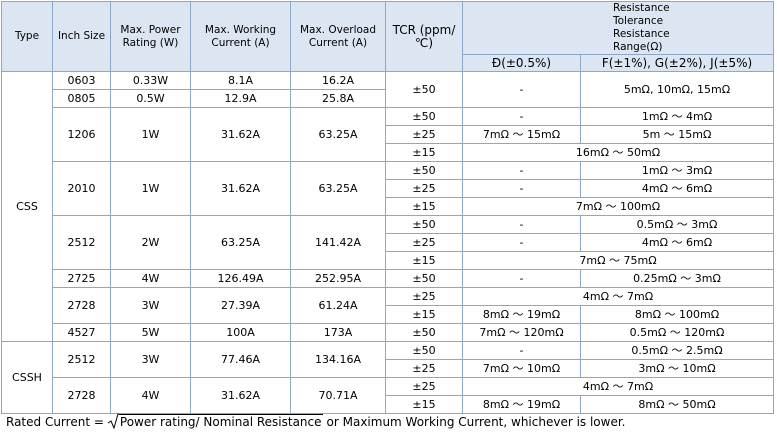 The height and width of the screenshot is (437, 777). I want to click on radical-sign, so click(113, 421).